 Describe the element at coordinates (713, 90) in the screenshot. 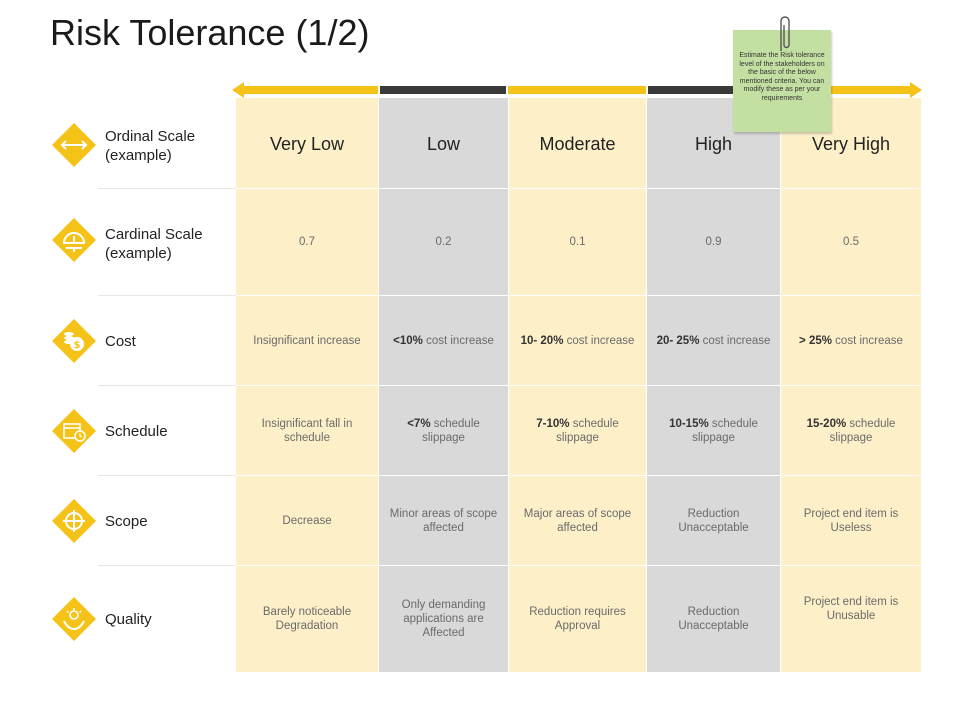

I see `arrow-seg-high` at that location.